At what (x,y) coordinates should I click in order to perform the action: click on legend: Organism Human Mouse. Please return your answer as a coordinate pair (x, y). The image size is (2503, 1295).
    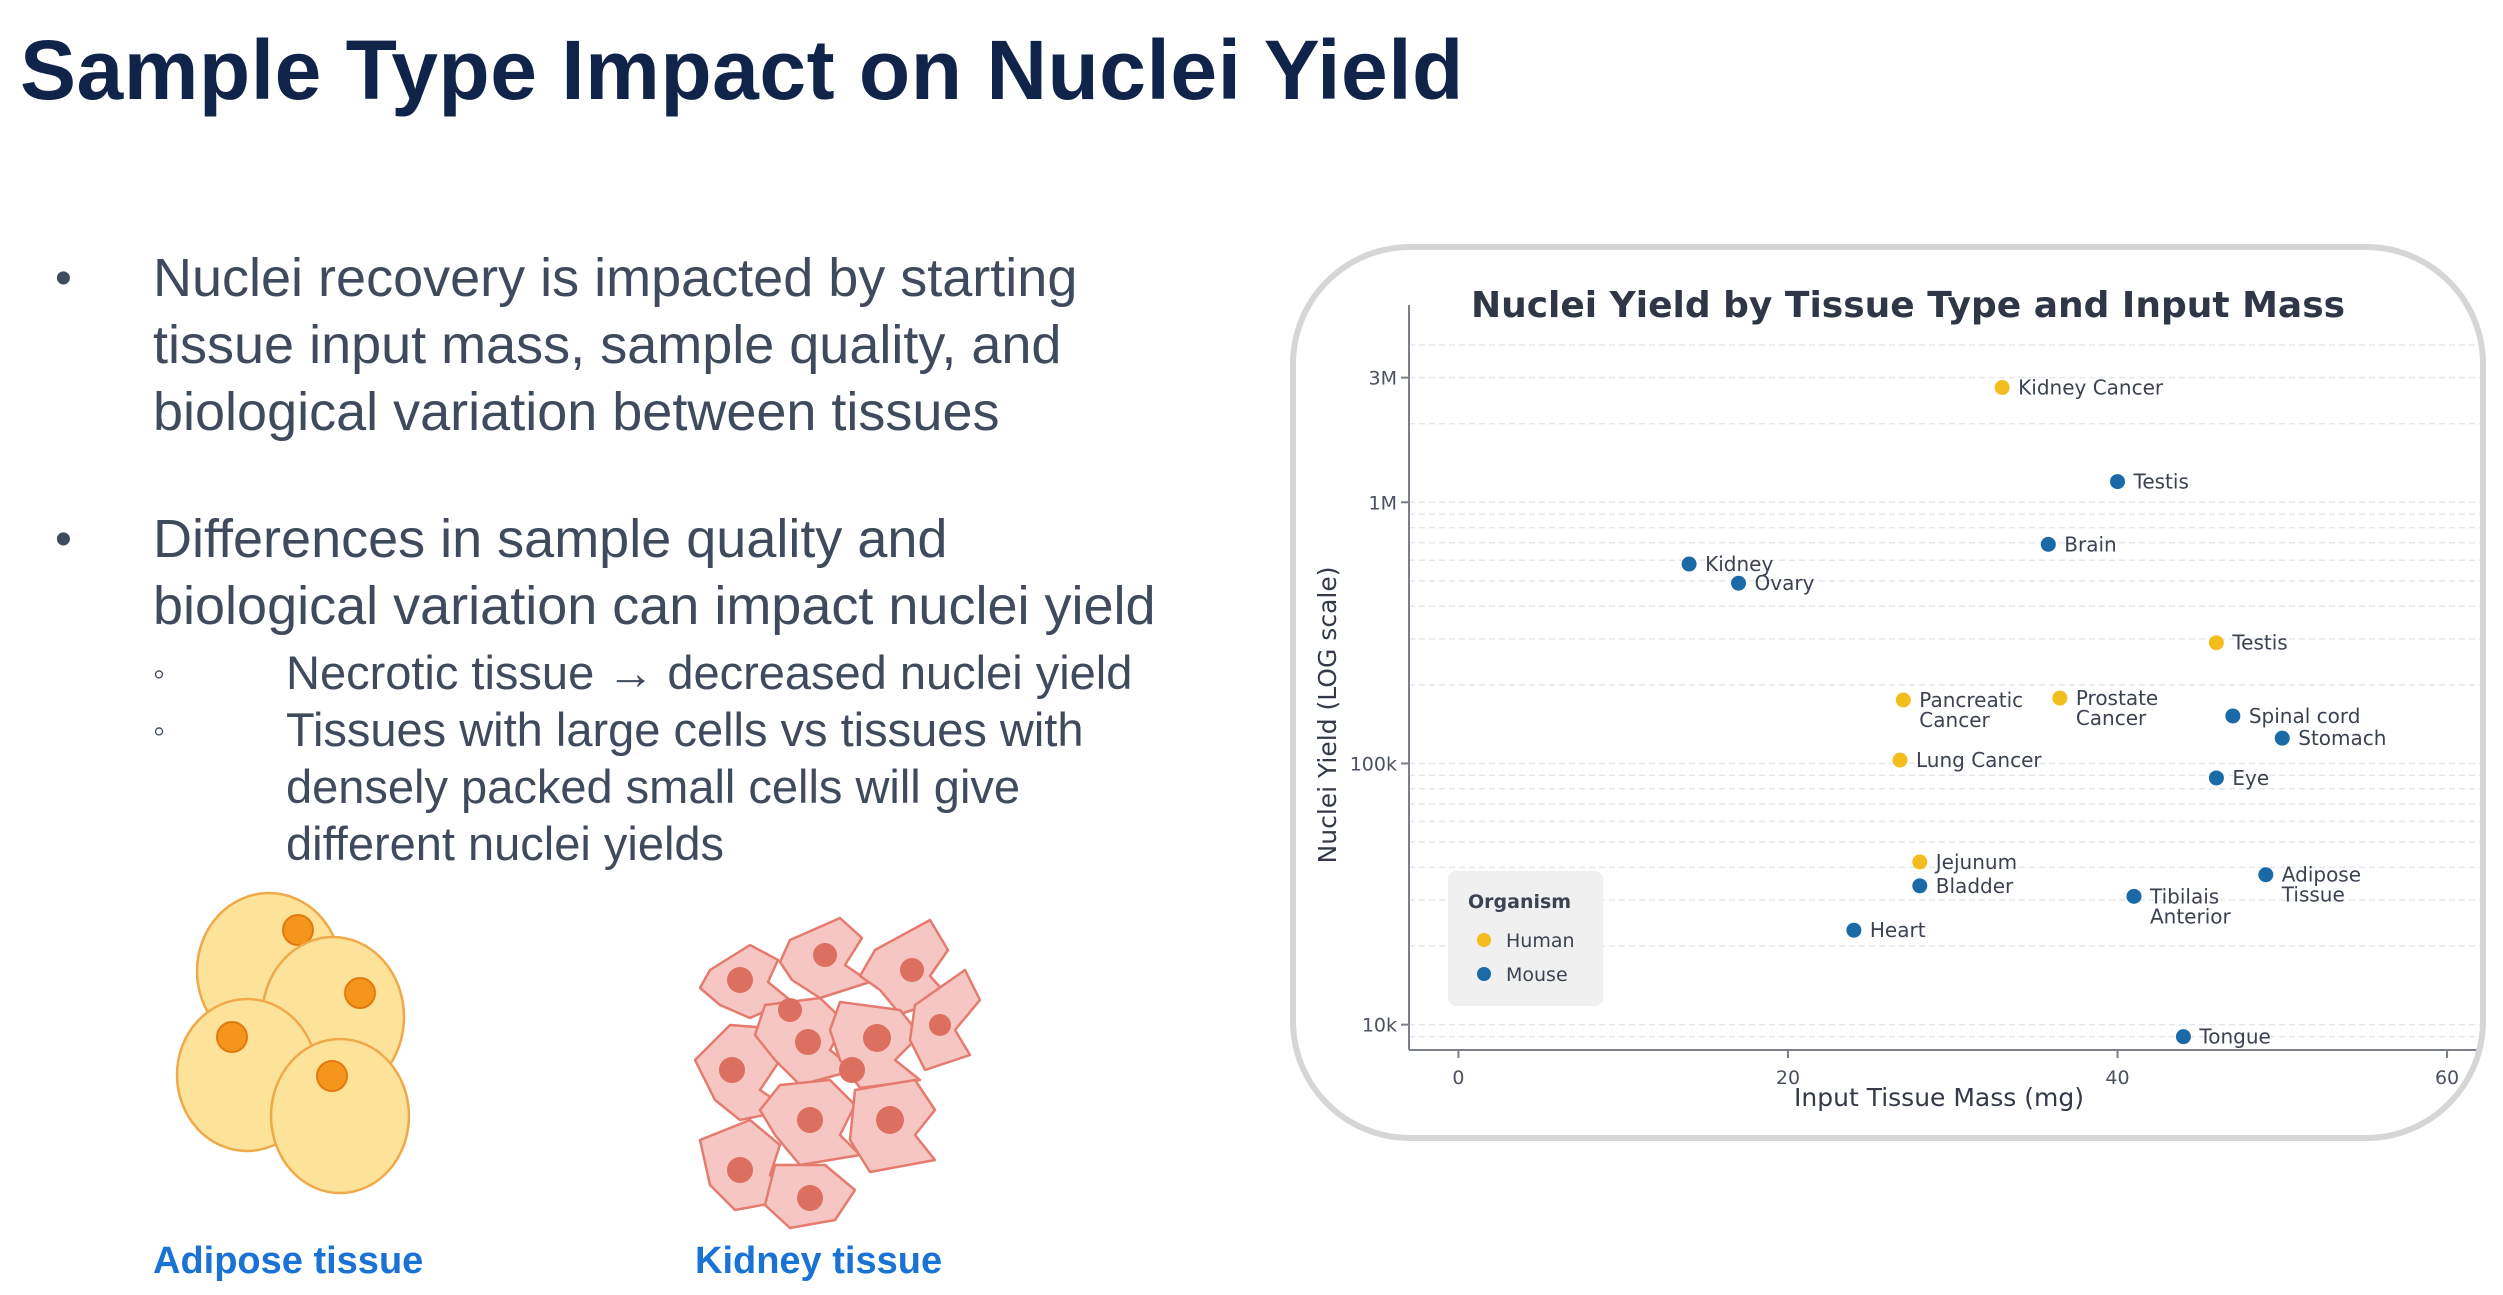
    Looking at the image, I should click on (1525, 938).